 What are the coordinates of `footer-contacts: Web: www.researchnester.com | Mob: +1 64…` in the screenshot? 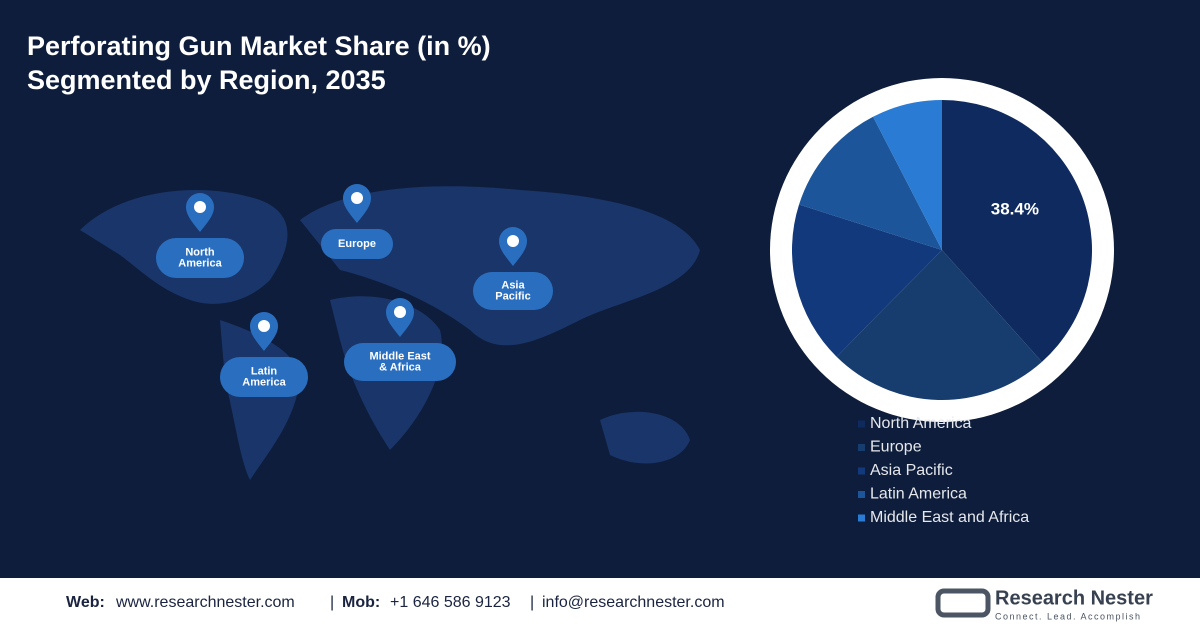 It's located at (395, 602).